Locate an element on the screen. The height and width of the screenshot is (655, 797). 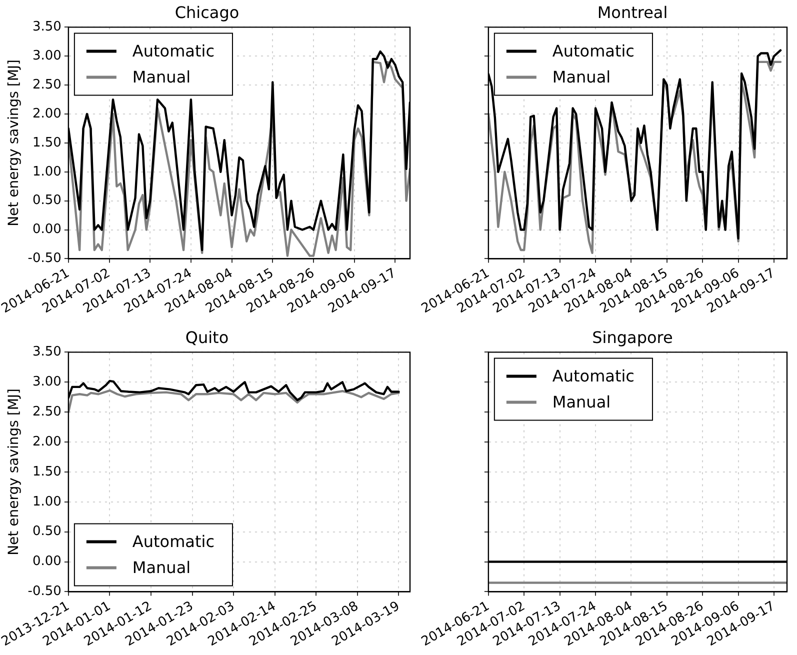
chart-title: Singapore is located at coordinates (632, 337).